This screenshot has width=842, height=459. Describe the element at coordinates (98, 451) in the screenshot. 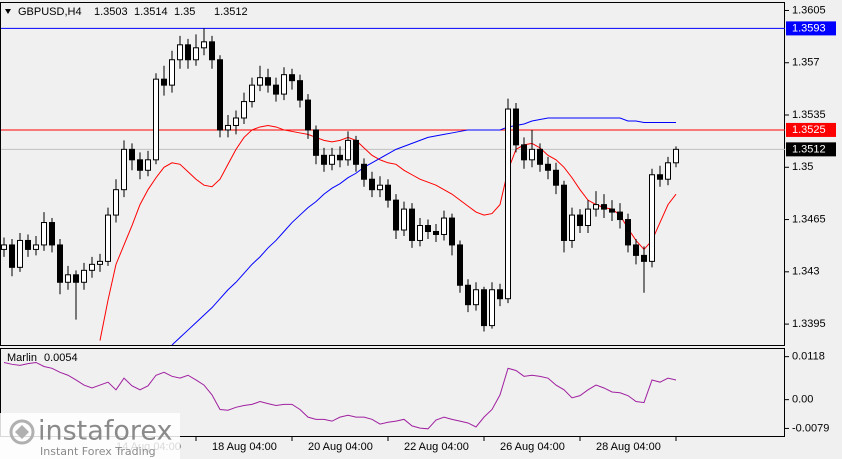

I see `watermark-tagline: Instant Forex Trading` at that location.